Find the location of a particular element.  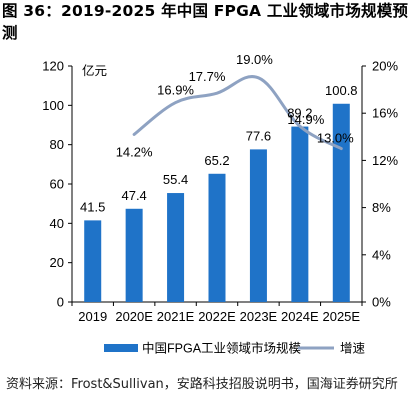

right-tick-label: 8% is located at coordinates (381, 207).